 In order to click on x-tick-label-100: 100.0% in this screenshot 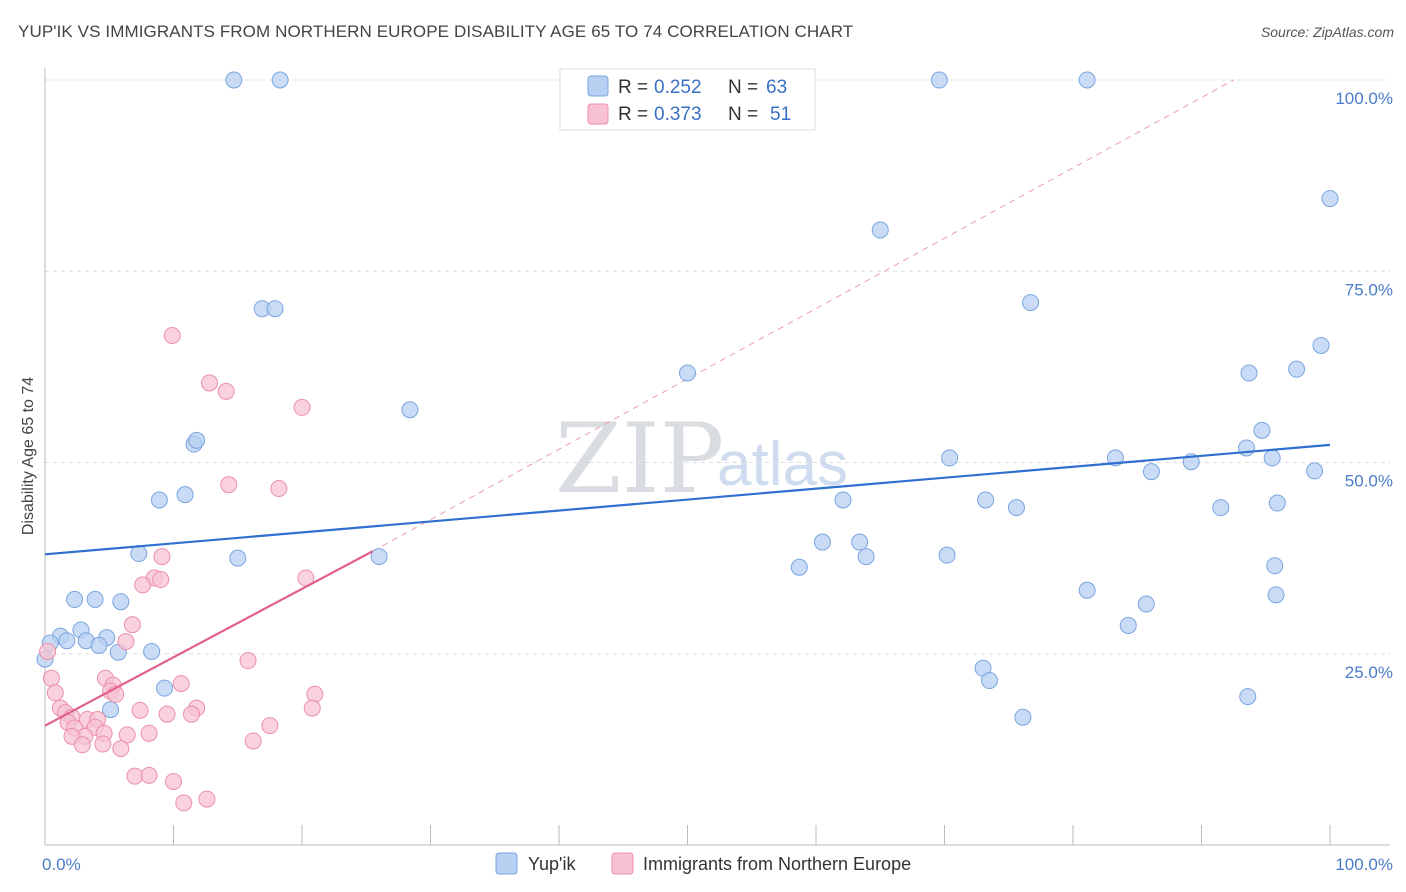, I will do `click(1364, 864)`.